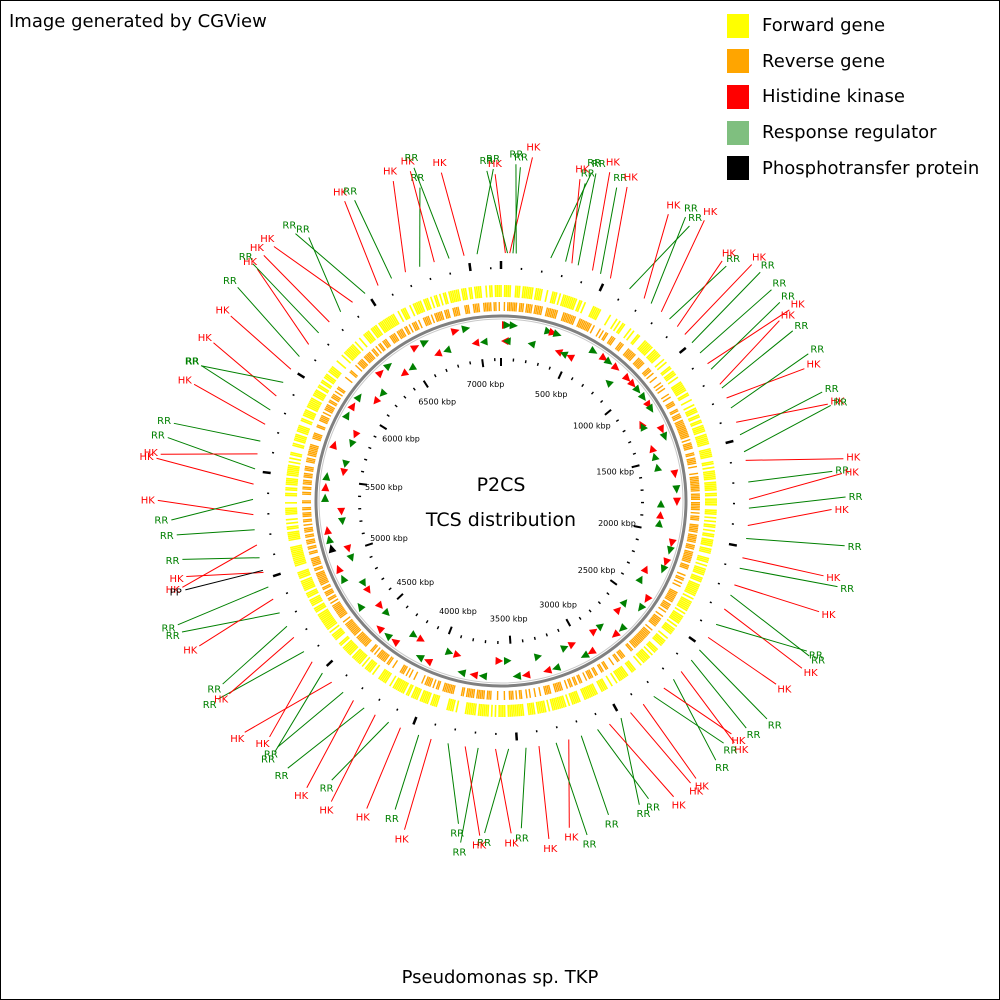 The image size is (1000, 1000). Describe the element at coordinates (176, 593) in the screenshot. I see `feature-label: PP` at that location.